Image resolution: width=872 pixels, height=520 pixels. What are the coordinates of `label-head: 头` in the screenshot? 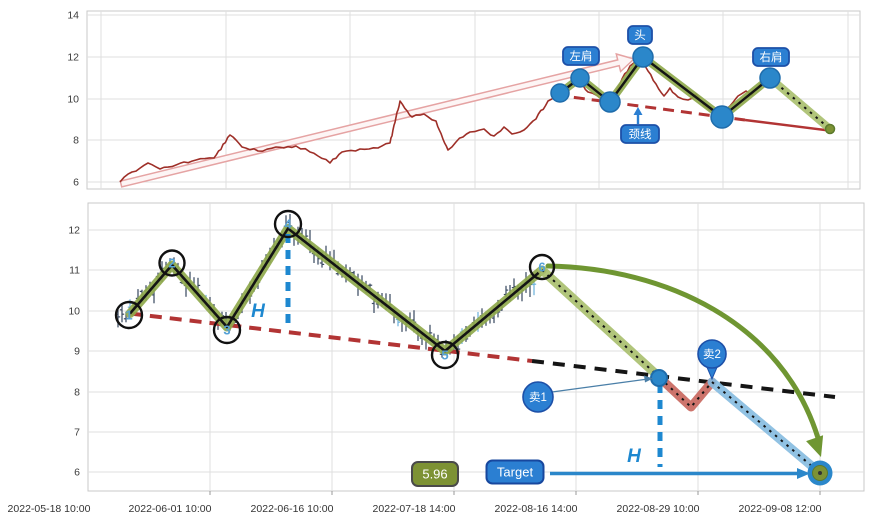 It's located at (640, 35).